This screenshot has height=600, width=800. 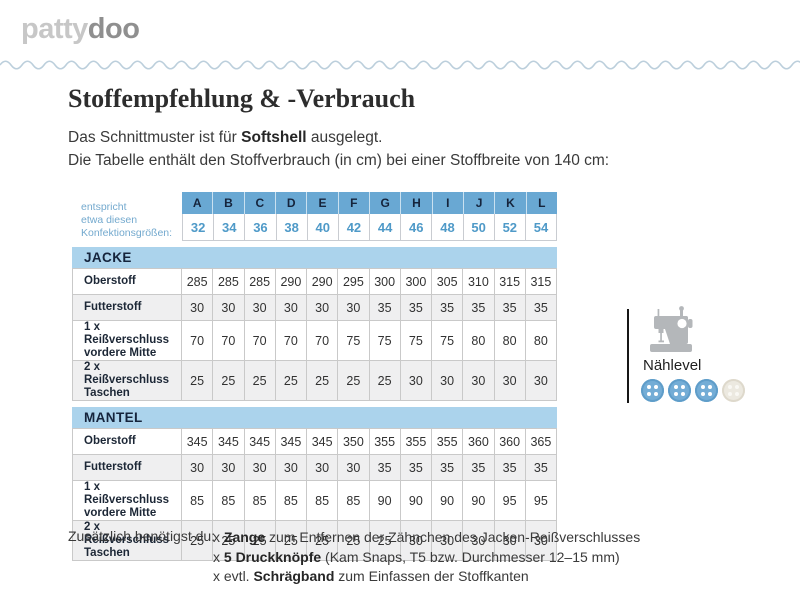 What do you see at coordinates (541, 227) in the screenshot?
I see `size-number-cell: 54` at bounding box center [541, 227].